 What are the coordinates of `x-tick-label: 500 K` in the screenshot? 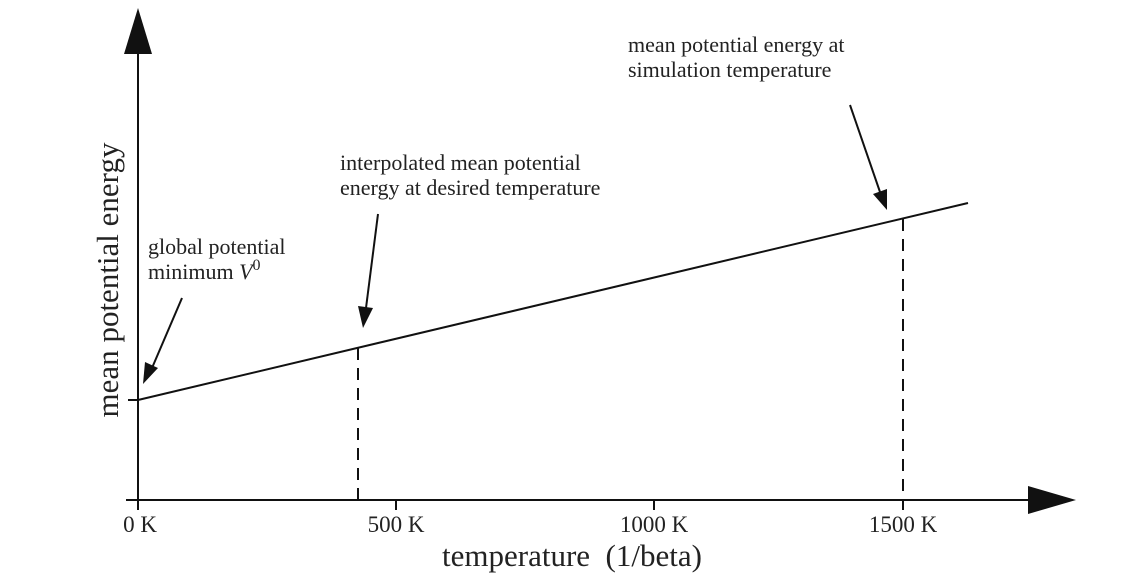 It's located at (396, 524).